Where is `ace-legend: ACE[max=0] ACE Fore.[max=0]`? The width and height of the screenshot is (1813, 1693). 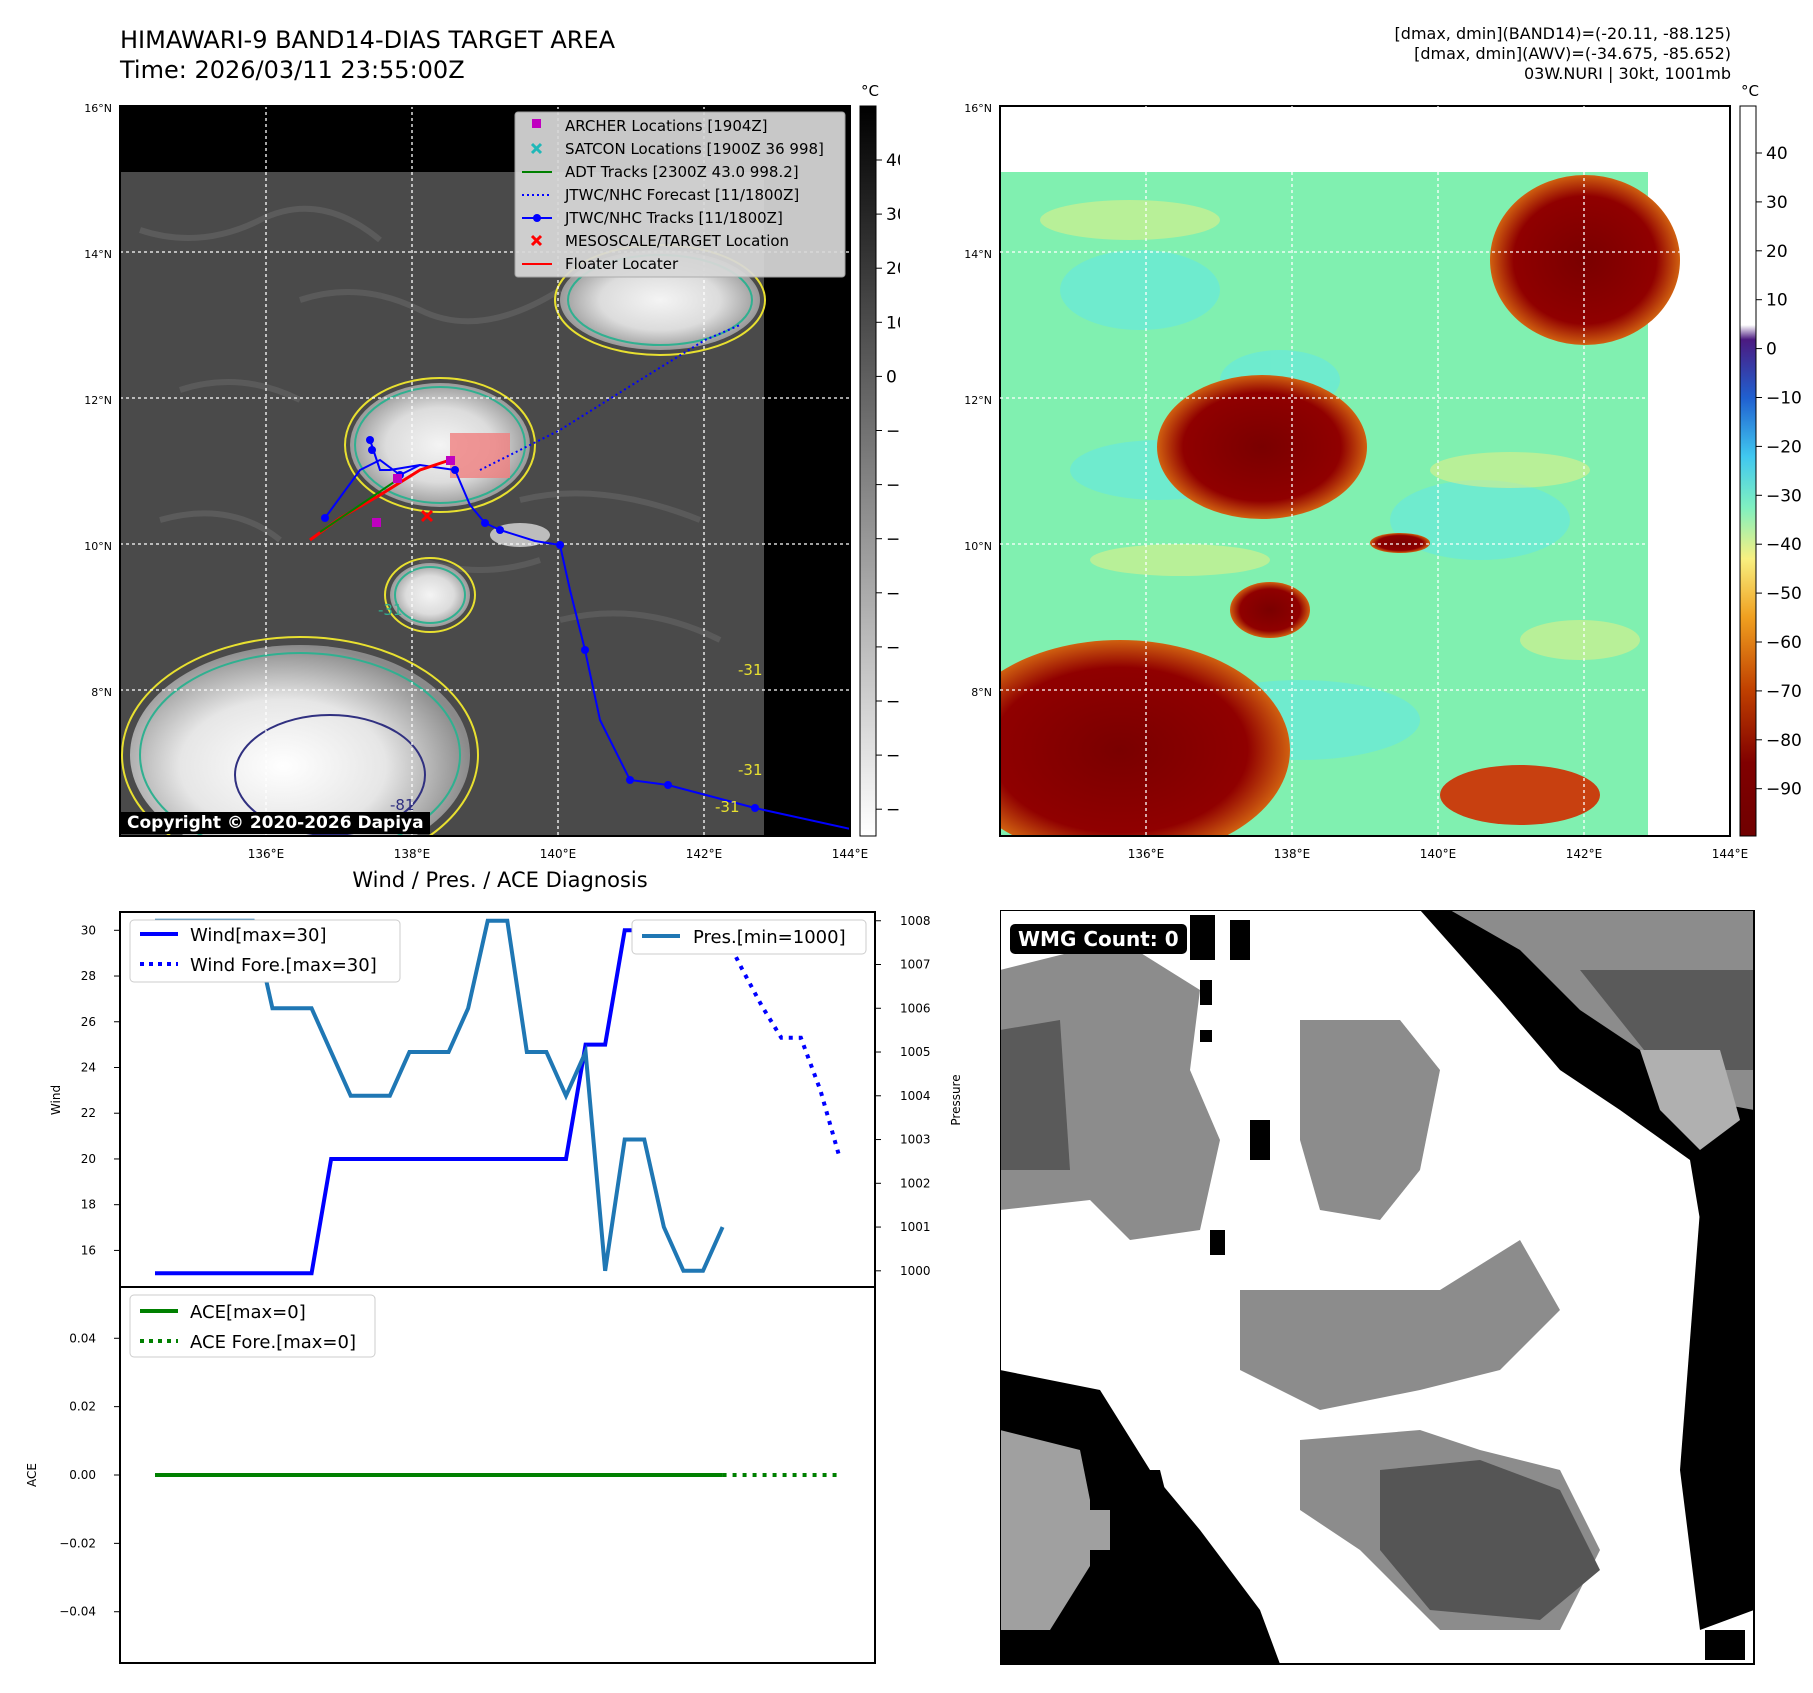
ace-legend: ACE[max=0] ACE Fore.[max=0] is located at coordinates (252, 1326).